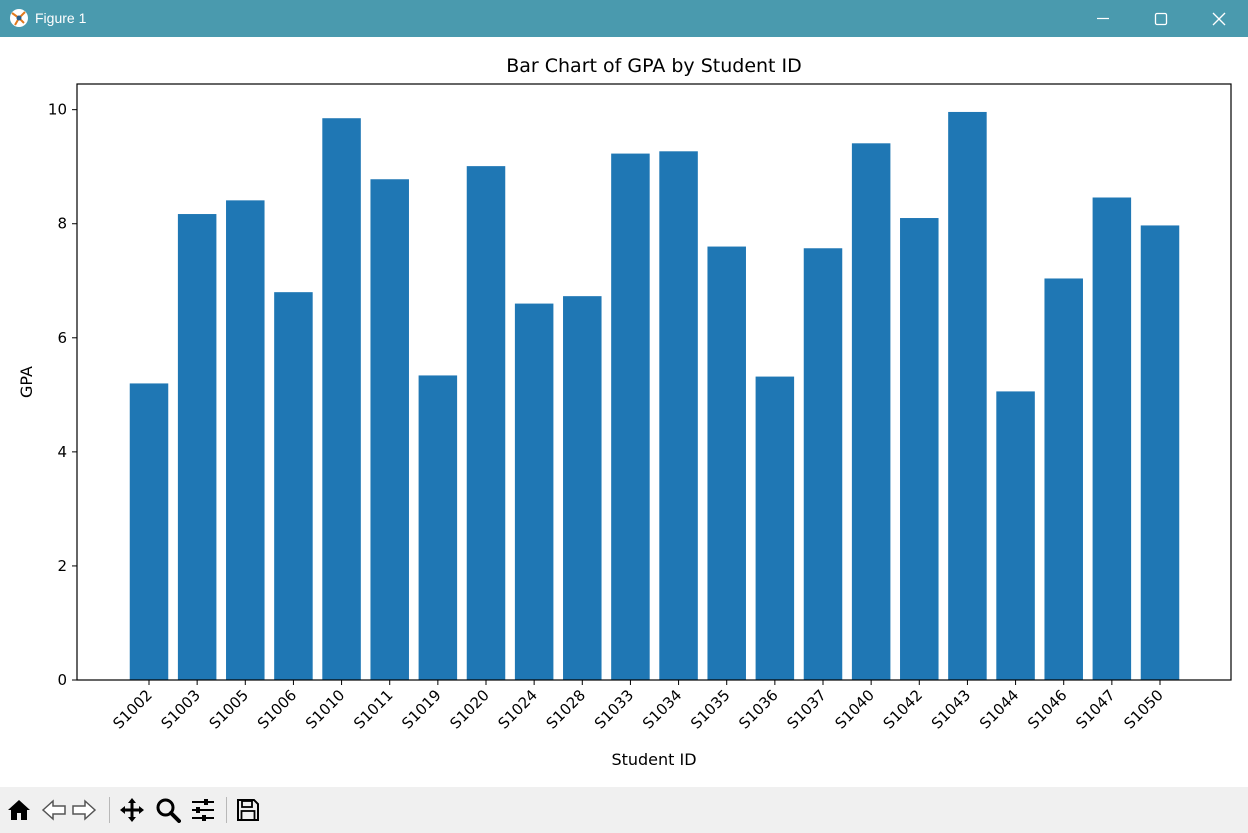 Image resolution: width=1248 pixels, height=833 pixels. What do you see at coordinates (582, 488) in the screenshot?
I see `bar-S1028` at bounding box center [582, 488].